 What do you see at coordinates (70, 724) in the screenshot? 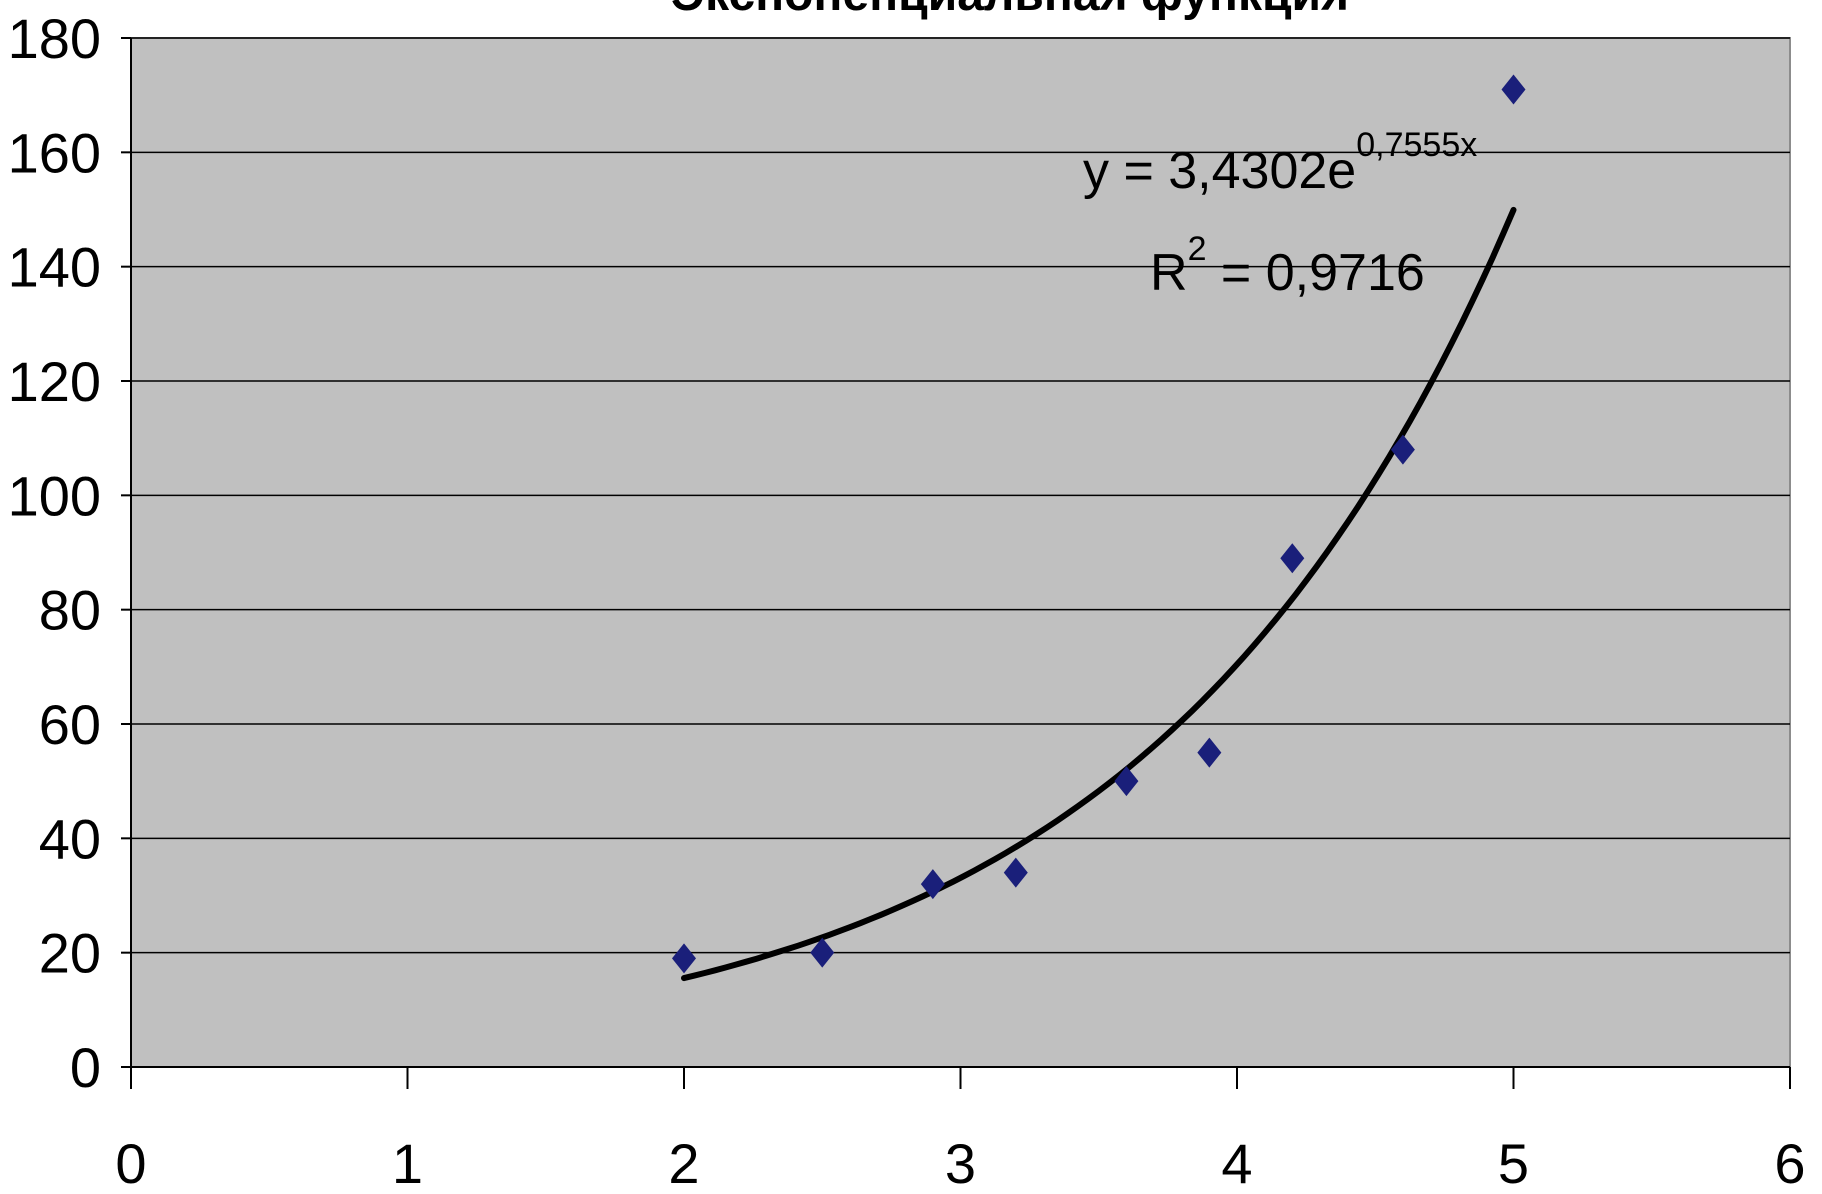
I see `y-tick-label: 60` at bounding box center [70, 724].